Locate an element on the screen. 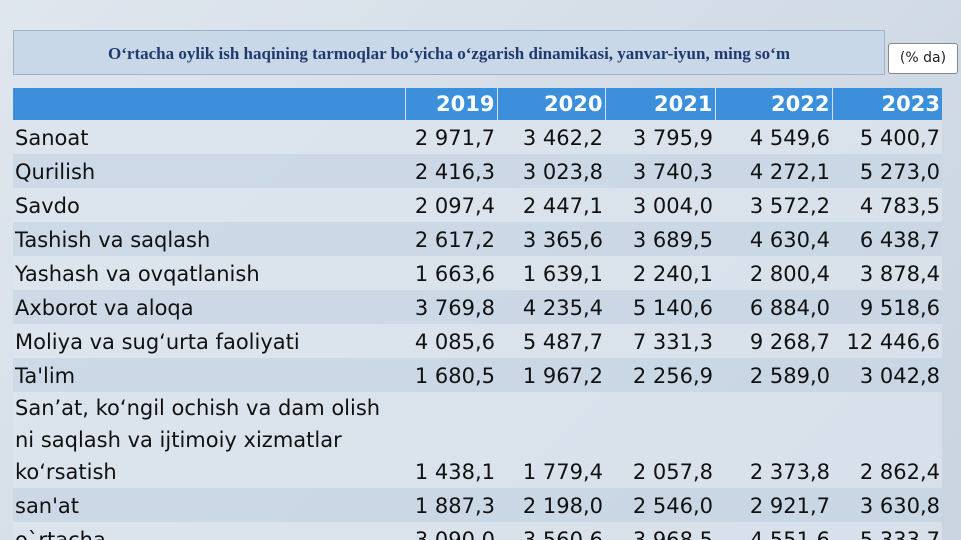 Image resolution: width=961 pixels, height=540 pixels. value-cell: 4 235,4 is located at coordinates (551, 307).